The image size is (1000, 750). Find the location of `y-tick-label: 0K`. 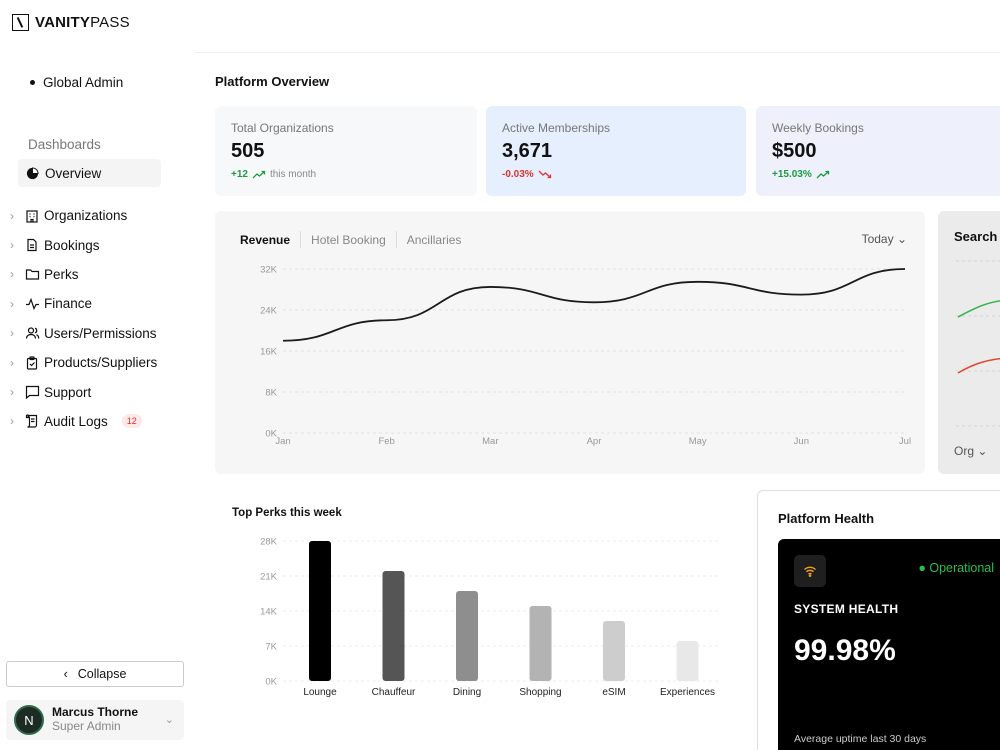

y-tick-label: 0K is located at coordinates (271, 434).